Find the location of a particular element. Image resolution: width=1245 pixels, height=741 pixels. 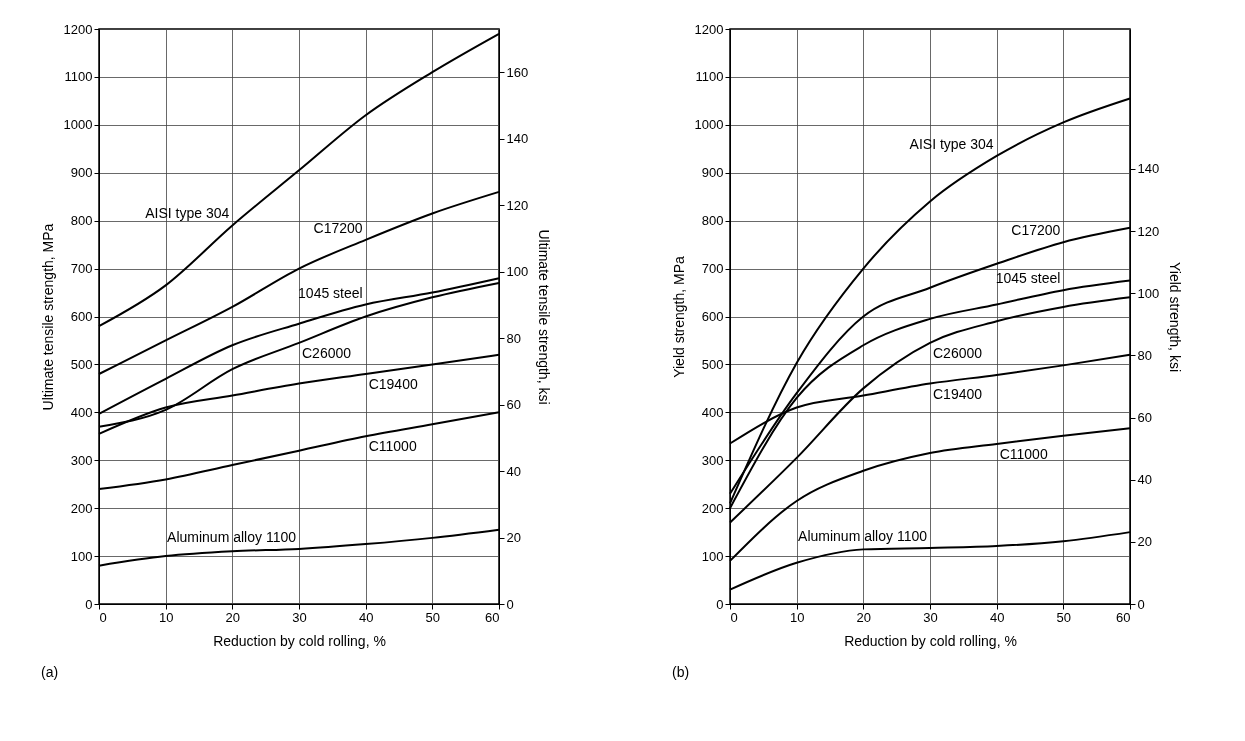

y2-axis-title: Ultimate tensile strength, ksi is located at coordinates (544, 317).